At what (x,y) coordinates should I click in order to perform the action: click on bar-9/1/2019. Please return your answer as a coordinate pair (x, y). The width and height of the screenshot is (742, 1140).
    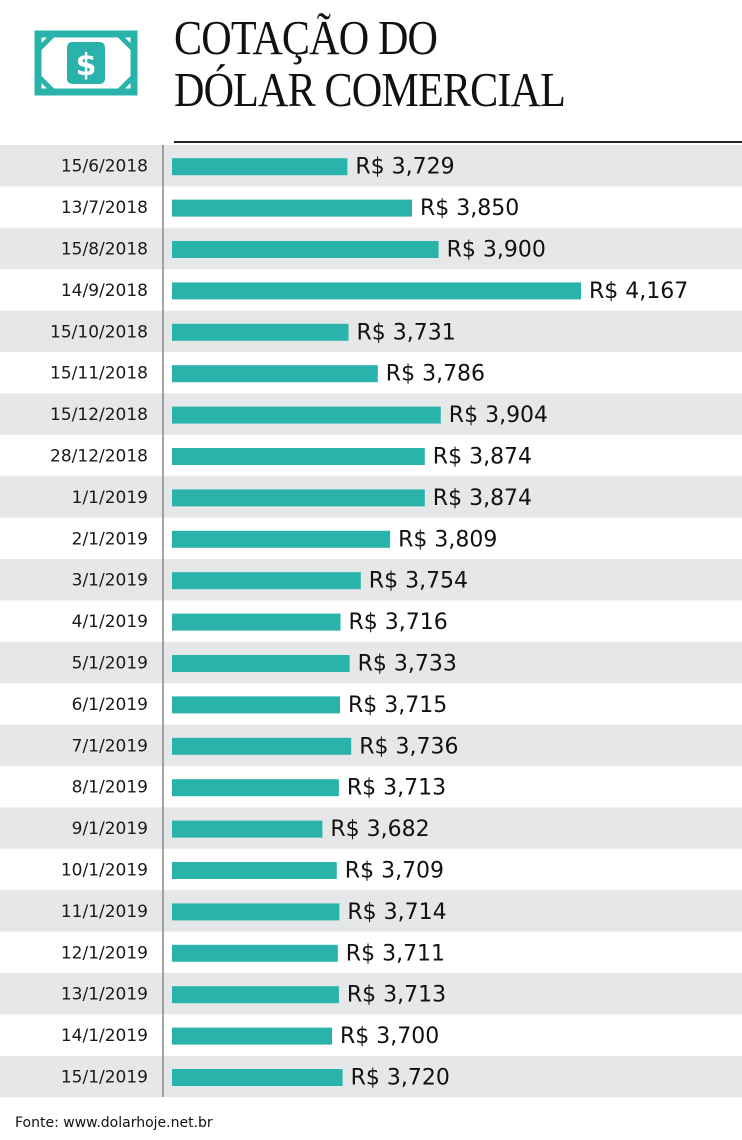
    Looking at the image, I should click on (247, 829).